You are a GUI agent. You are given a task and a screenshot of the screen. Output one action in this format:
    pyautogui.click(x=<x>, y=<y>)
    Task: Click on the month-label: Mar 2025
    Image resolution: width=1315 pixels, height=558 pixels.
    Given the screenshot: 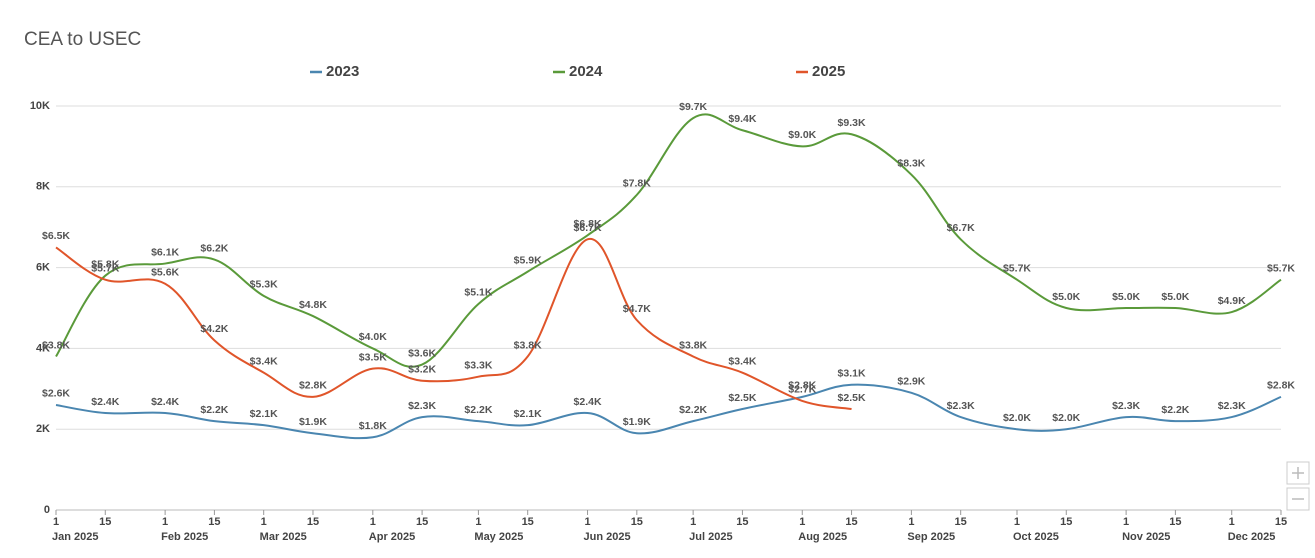 What is the action you would take?
    pyautogui.click(x=283, y=537)
    